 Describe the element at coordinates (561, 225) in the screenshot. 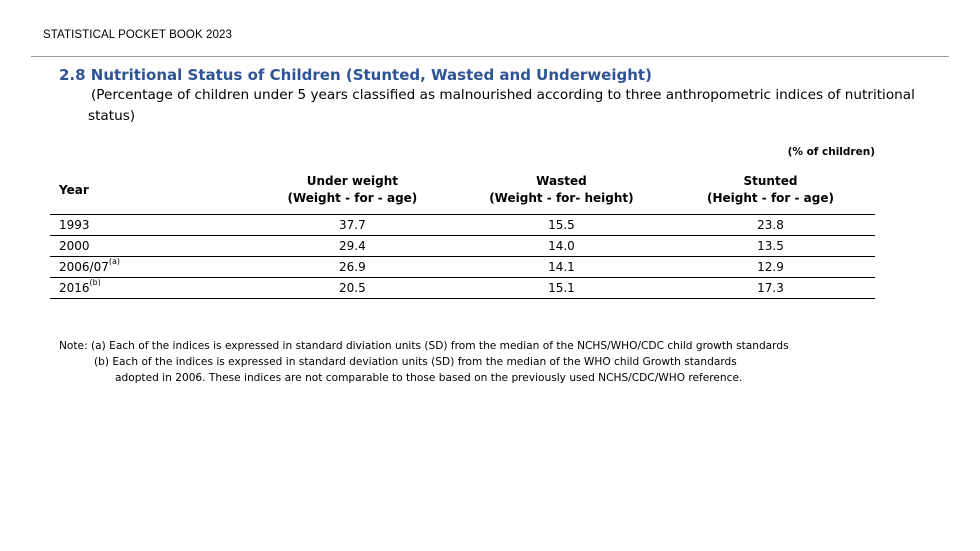

I see `cell-wasted: 15.5` at that location.